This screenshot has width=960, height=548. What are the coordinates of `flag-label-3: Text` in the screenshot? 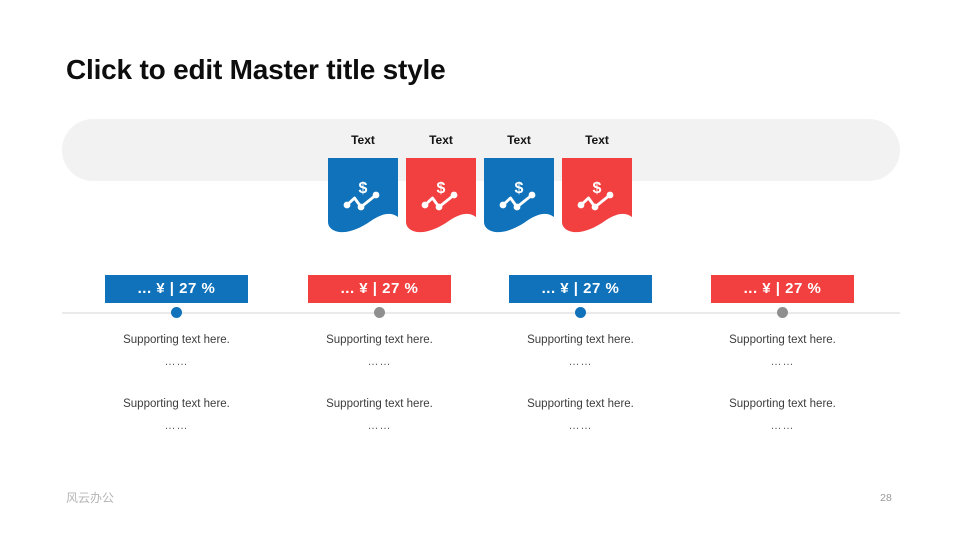 It's located at (519, 140).